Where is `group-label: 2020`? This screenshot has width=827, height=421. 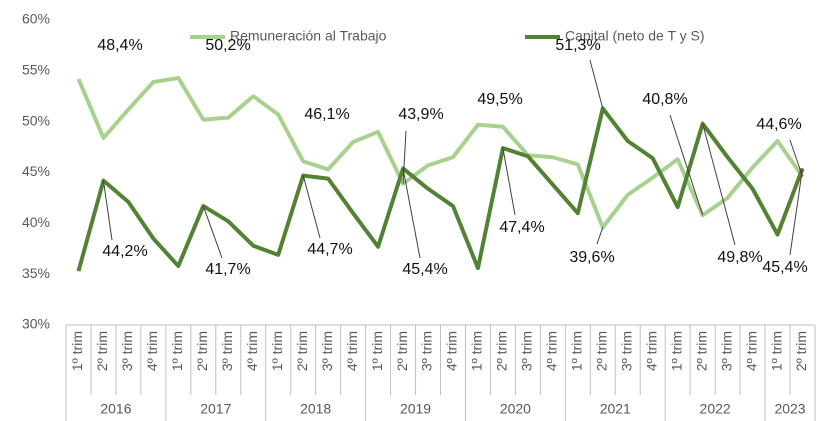 group-label: 2020 is located at coordinates (515, 409).